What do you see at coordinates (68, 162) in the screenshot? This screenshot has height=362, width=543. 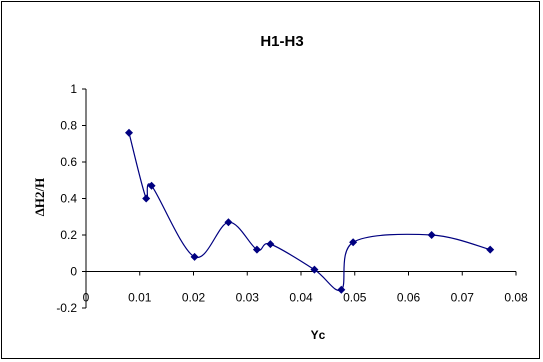 I see `y-tick-label: 0.6` at bounding box center [68, 162].